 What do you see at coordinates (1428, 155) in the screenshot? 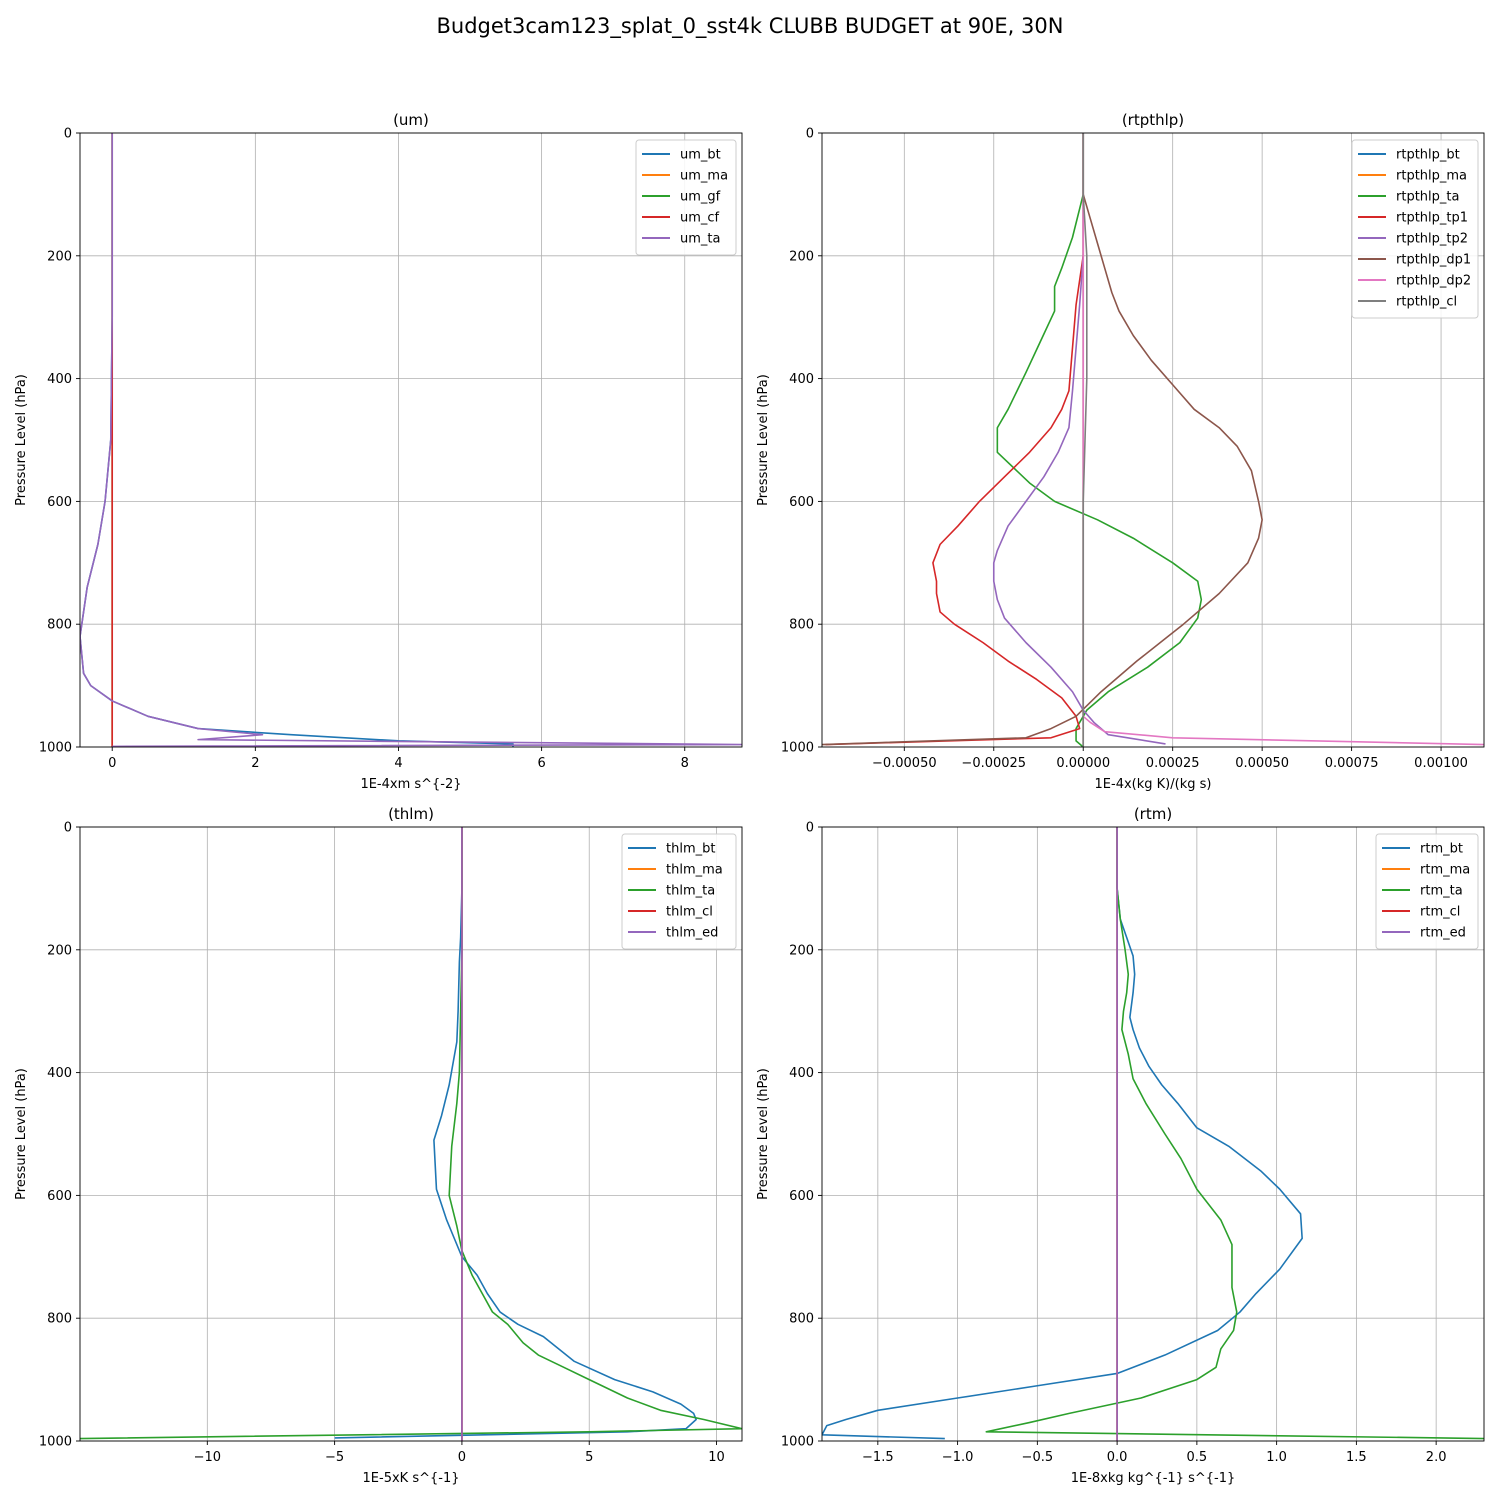
I see `legend-entry-rtpthlp_bt: rtpthlp_bt` at bounding box center [1428, 155].